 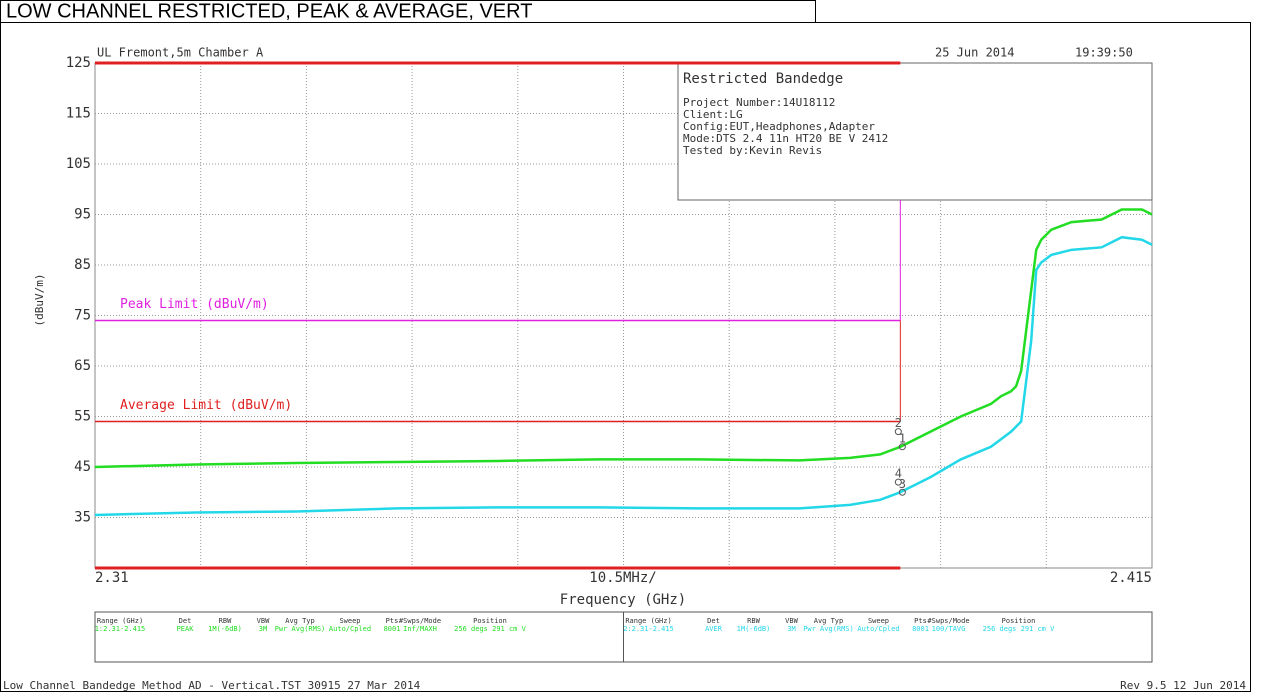 I want to click on x-tick-label: 2.415, so click(x=1131, y=578).